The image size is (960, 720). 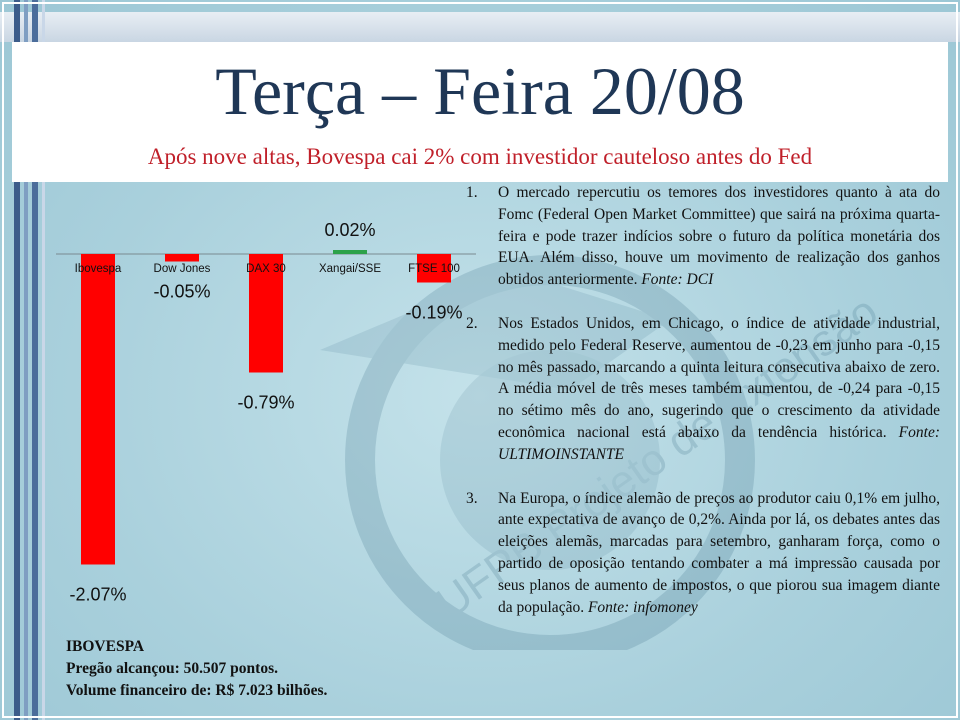 I want to click on left-stripes, so click(x=30, y=360).